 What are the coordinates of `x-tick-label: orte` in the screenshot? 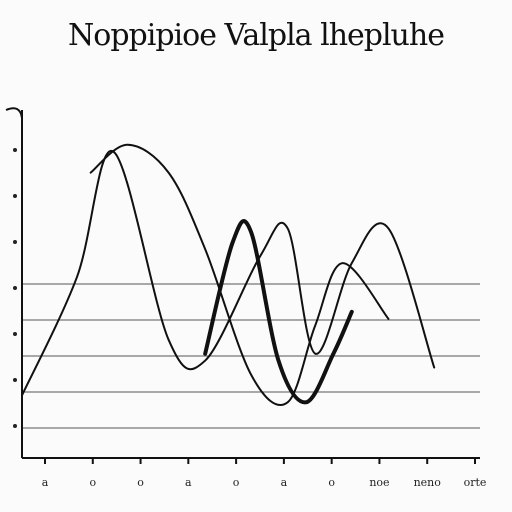 It's located at (475, 482).